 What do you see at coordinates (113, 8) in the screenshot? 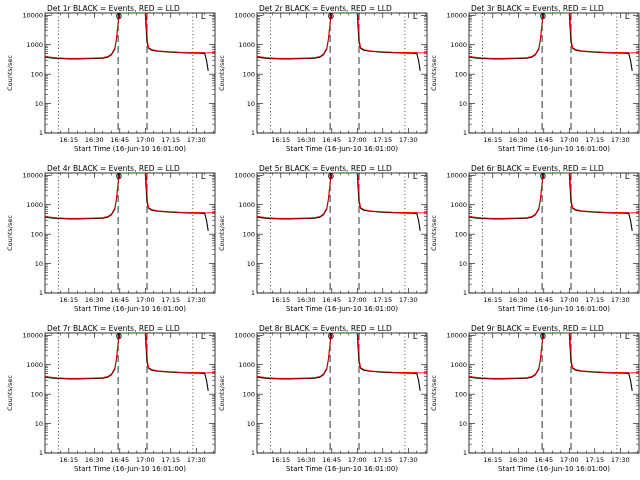
I see `panel-title: Det 1r BLACK = Events, RED = LLD` at bounding box center [113, 8].